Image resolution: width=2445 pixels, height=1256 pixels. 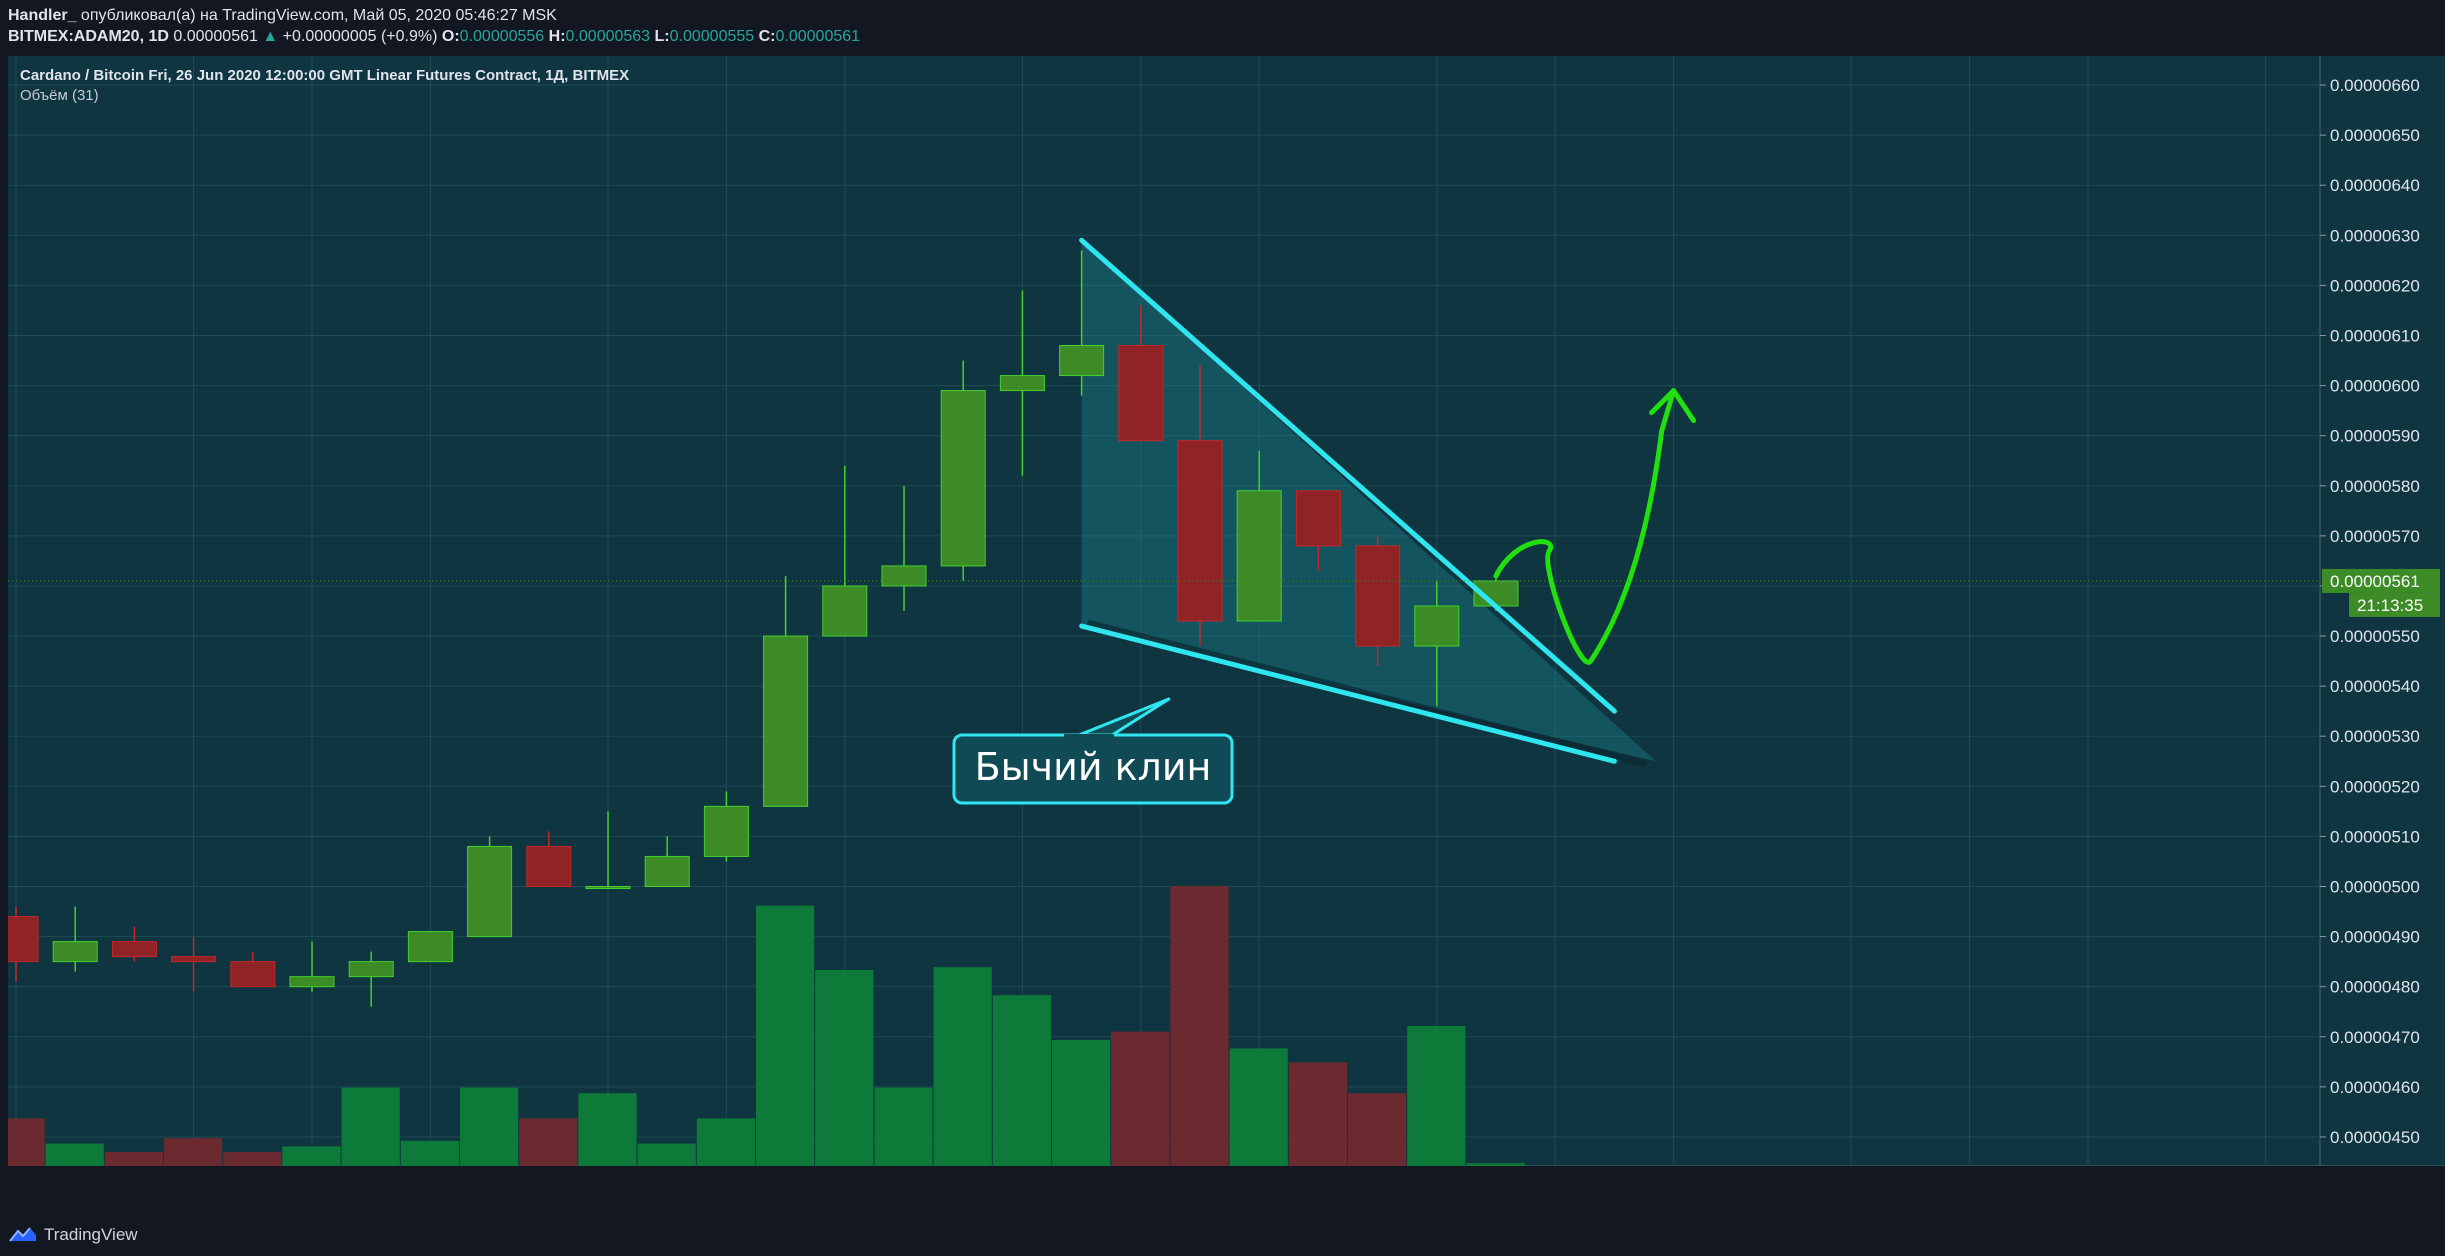 I want to click on countdown-badge, so click(x=2394, y=604).